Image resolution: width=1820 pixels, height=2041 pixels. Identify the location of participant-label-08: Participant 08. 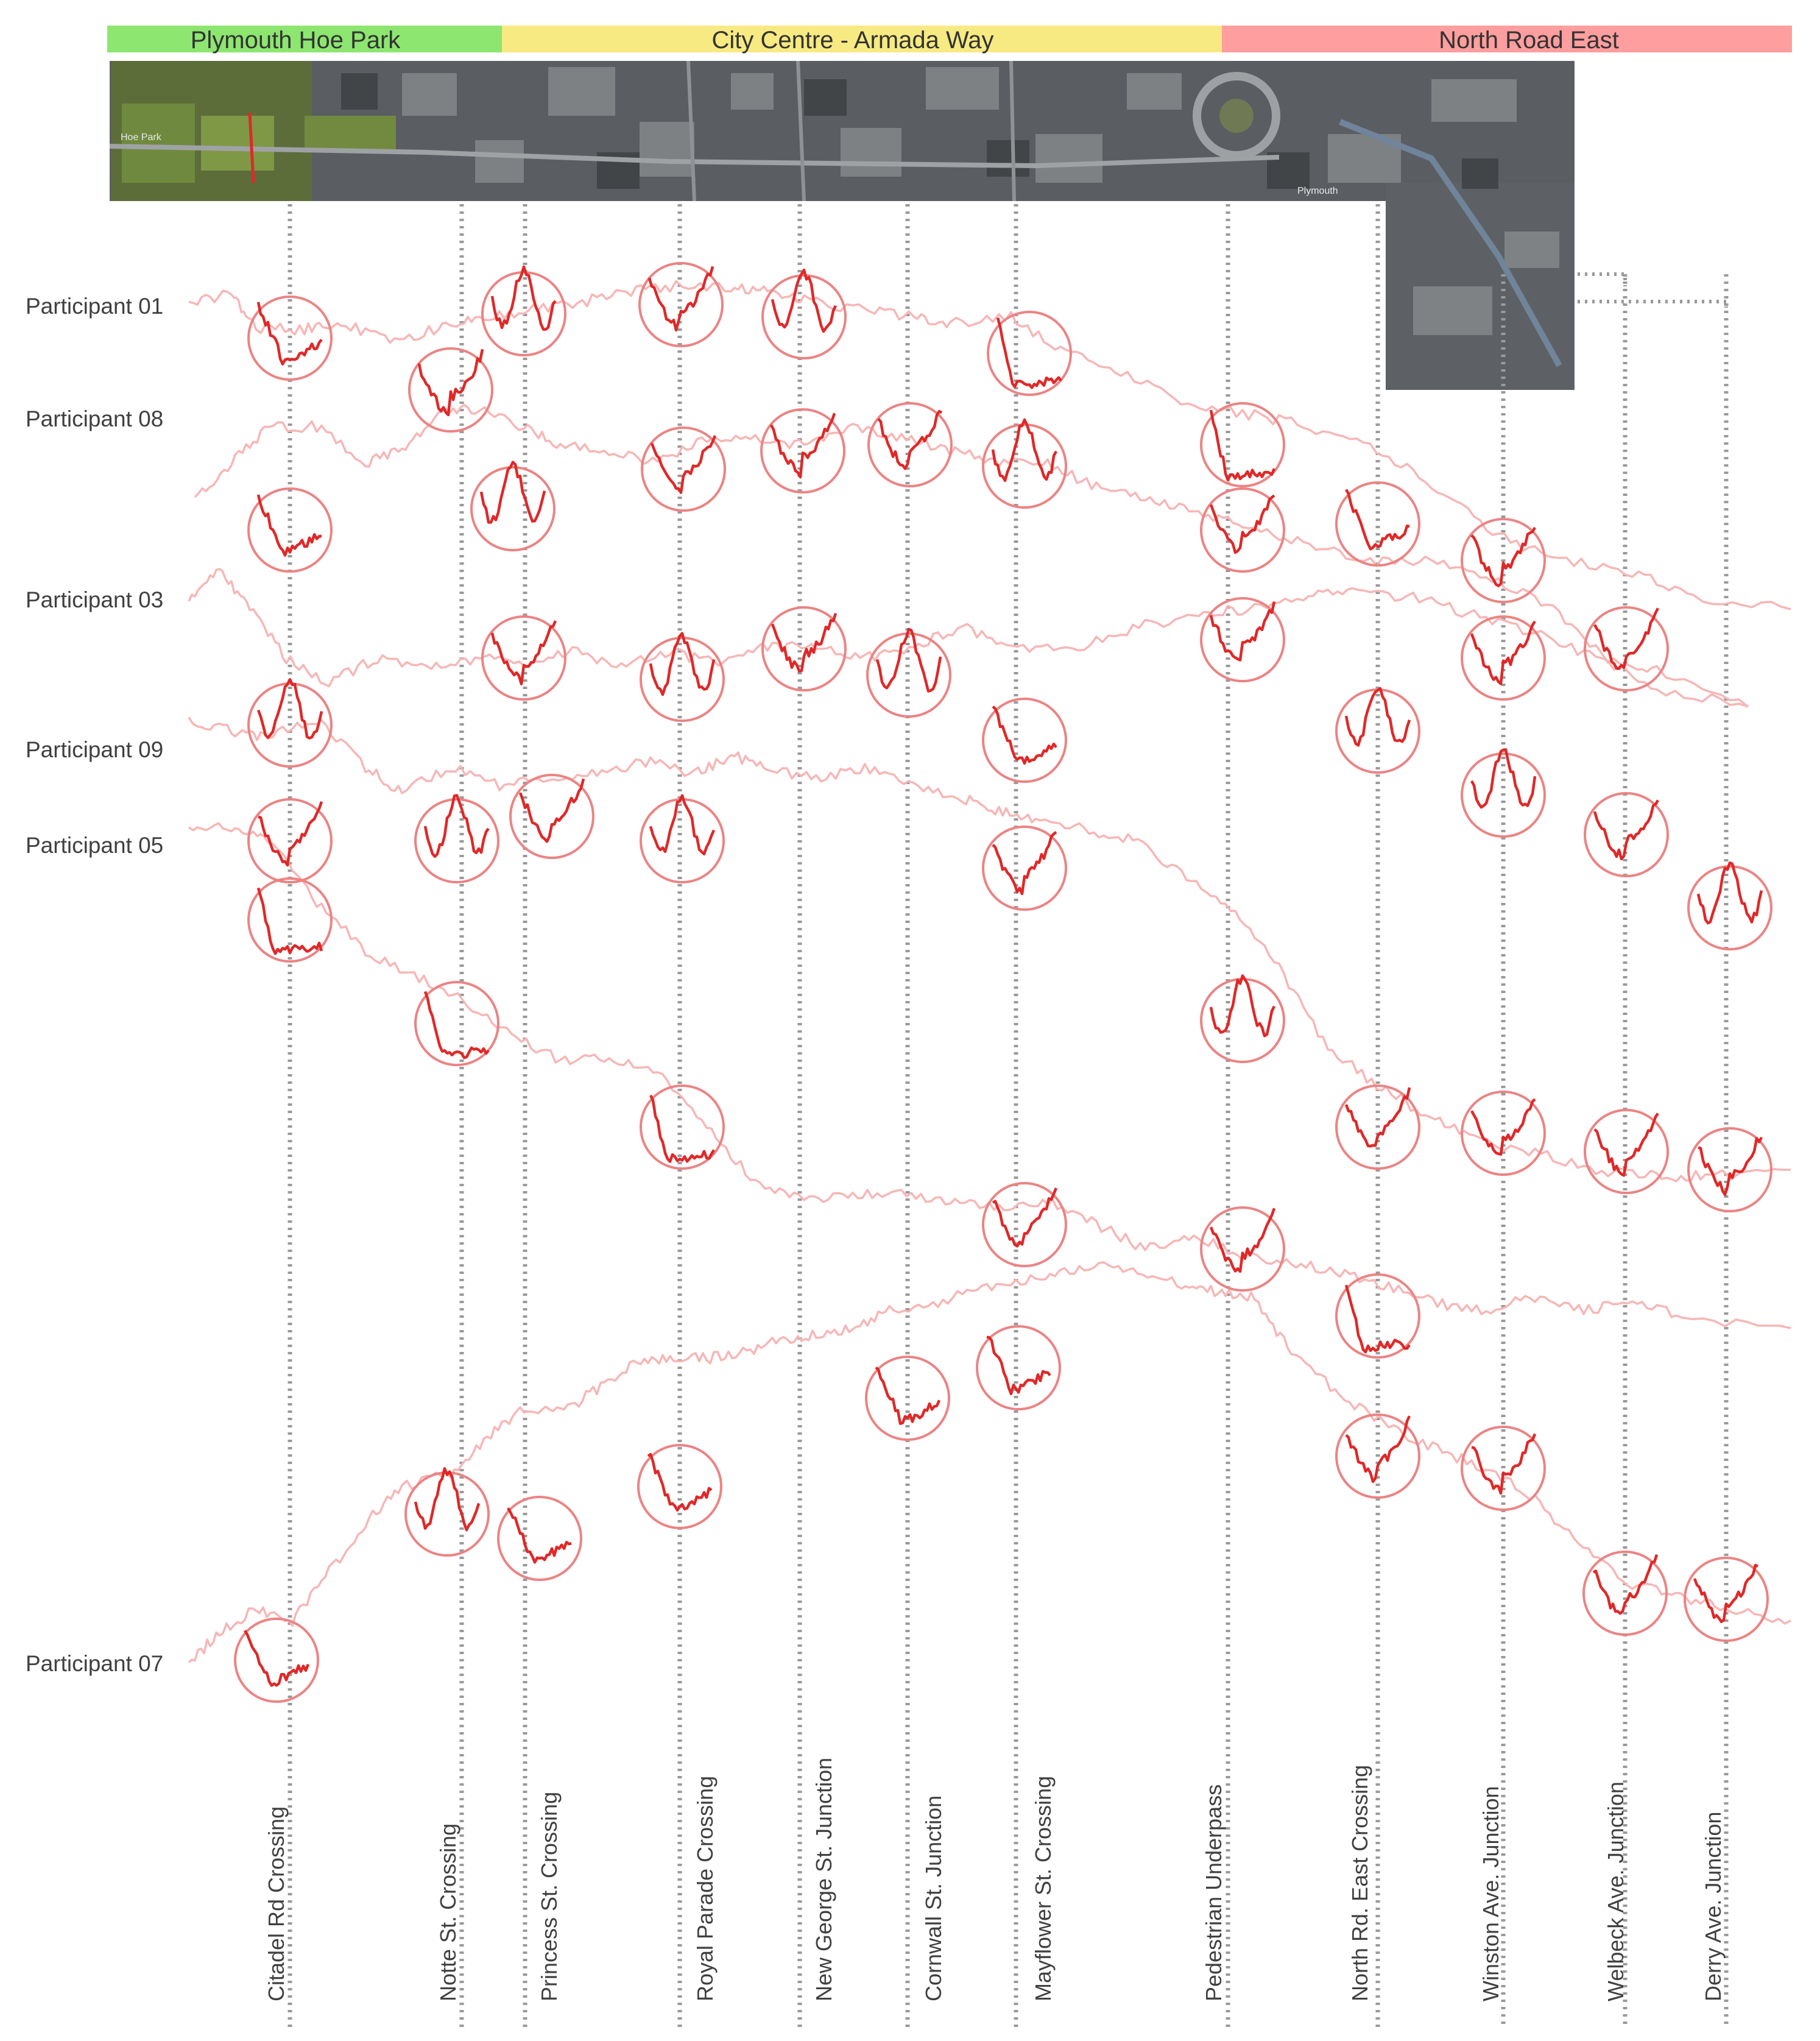
(94, 418).